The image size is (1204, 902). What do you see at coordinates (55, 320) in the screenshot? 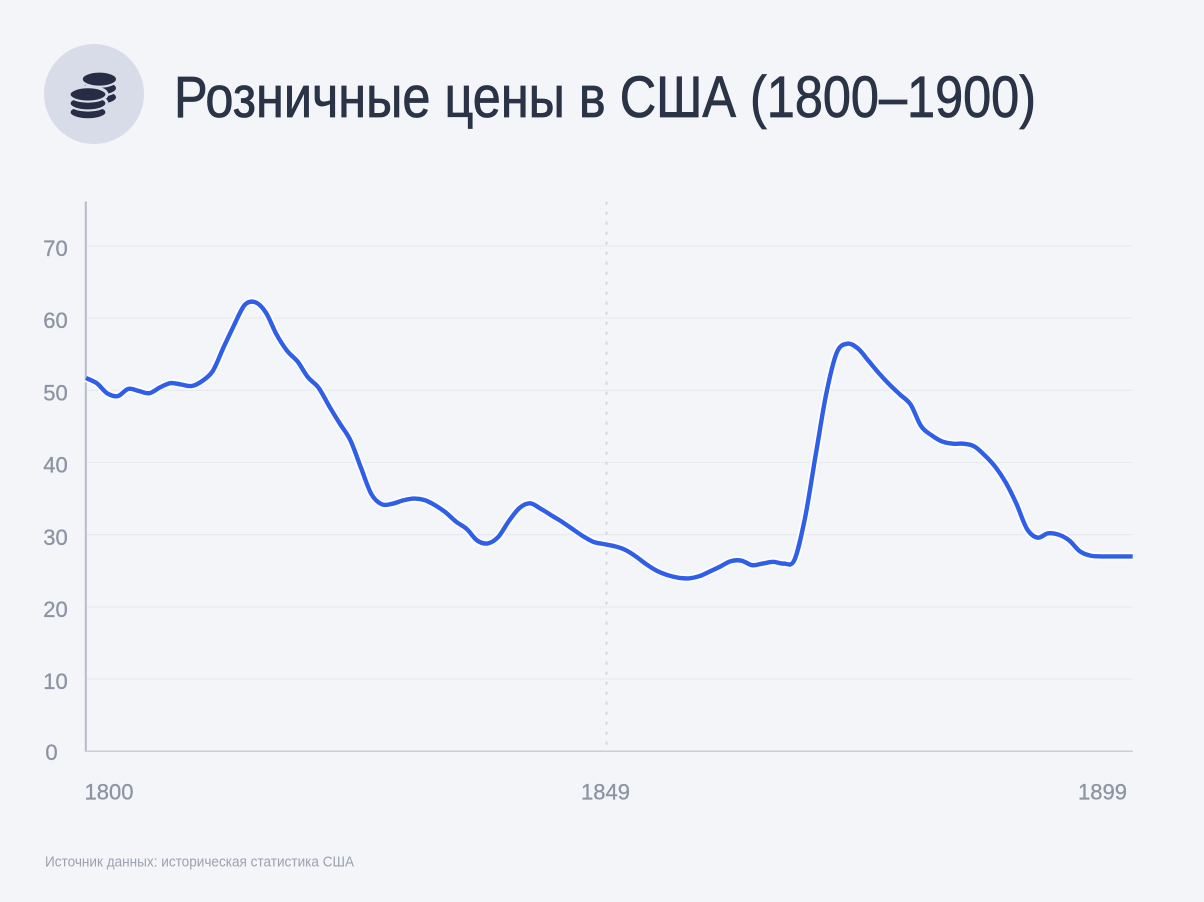
I see `svg-text: 60` at bounding box center [55, 320].